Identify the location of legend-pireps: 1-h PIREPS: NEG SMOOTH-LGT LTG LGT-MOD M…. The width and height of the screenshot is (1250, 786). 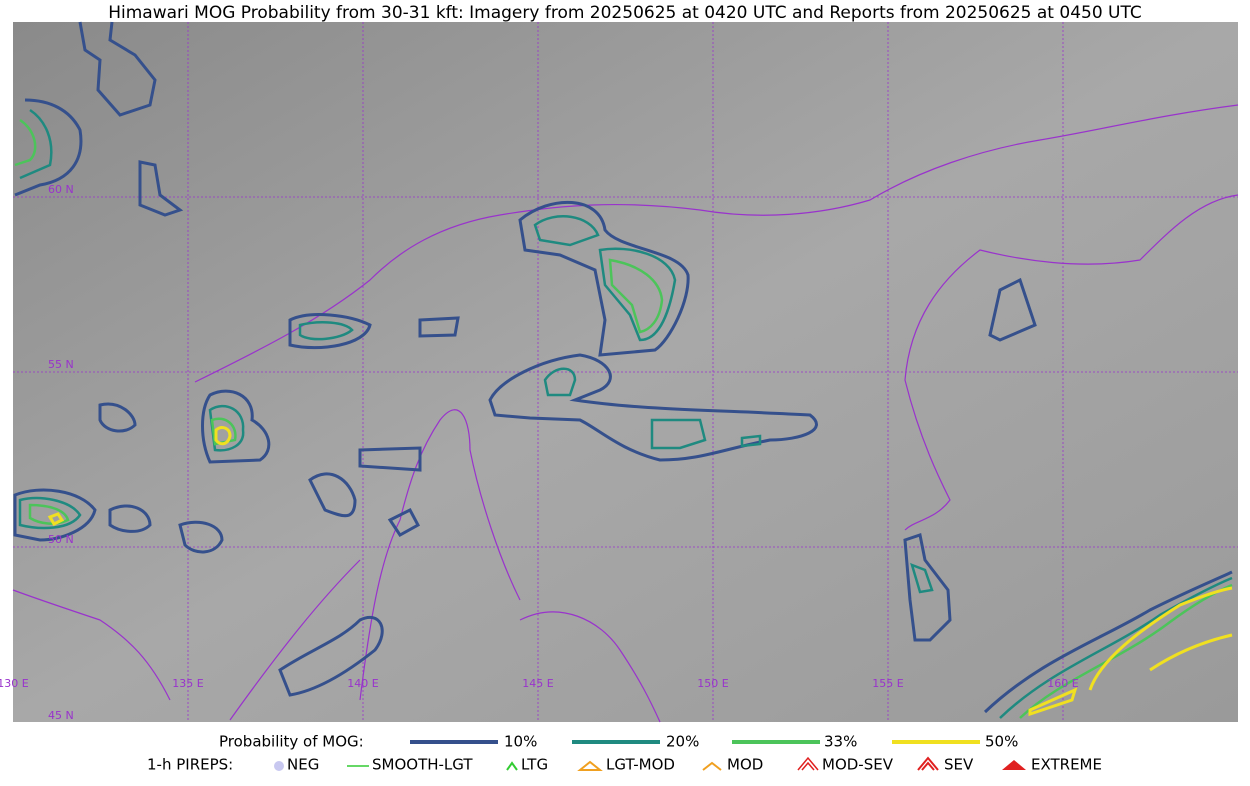
(624, 765).